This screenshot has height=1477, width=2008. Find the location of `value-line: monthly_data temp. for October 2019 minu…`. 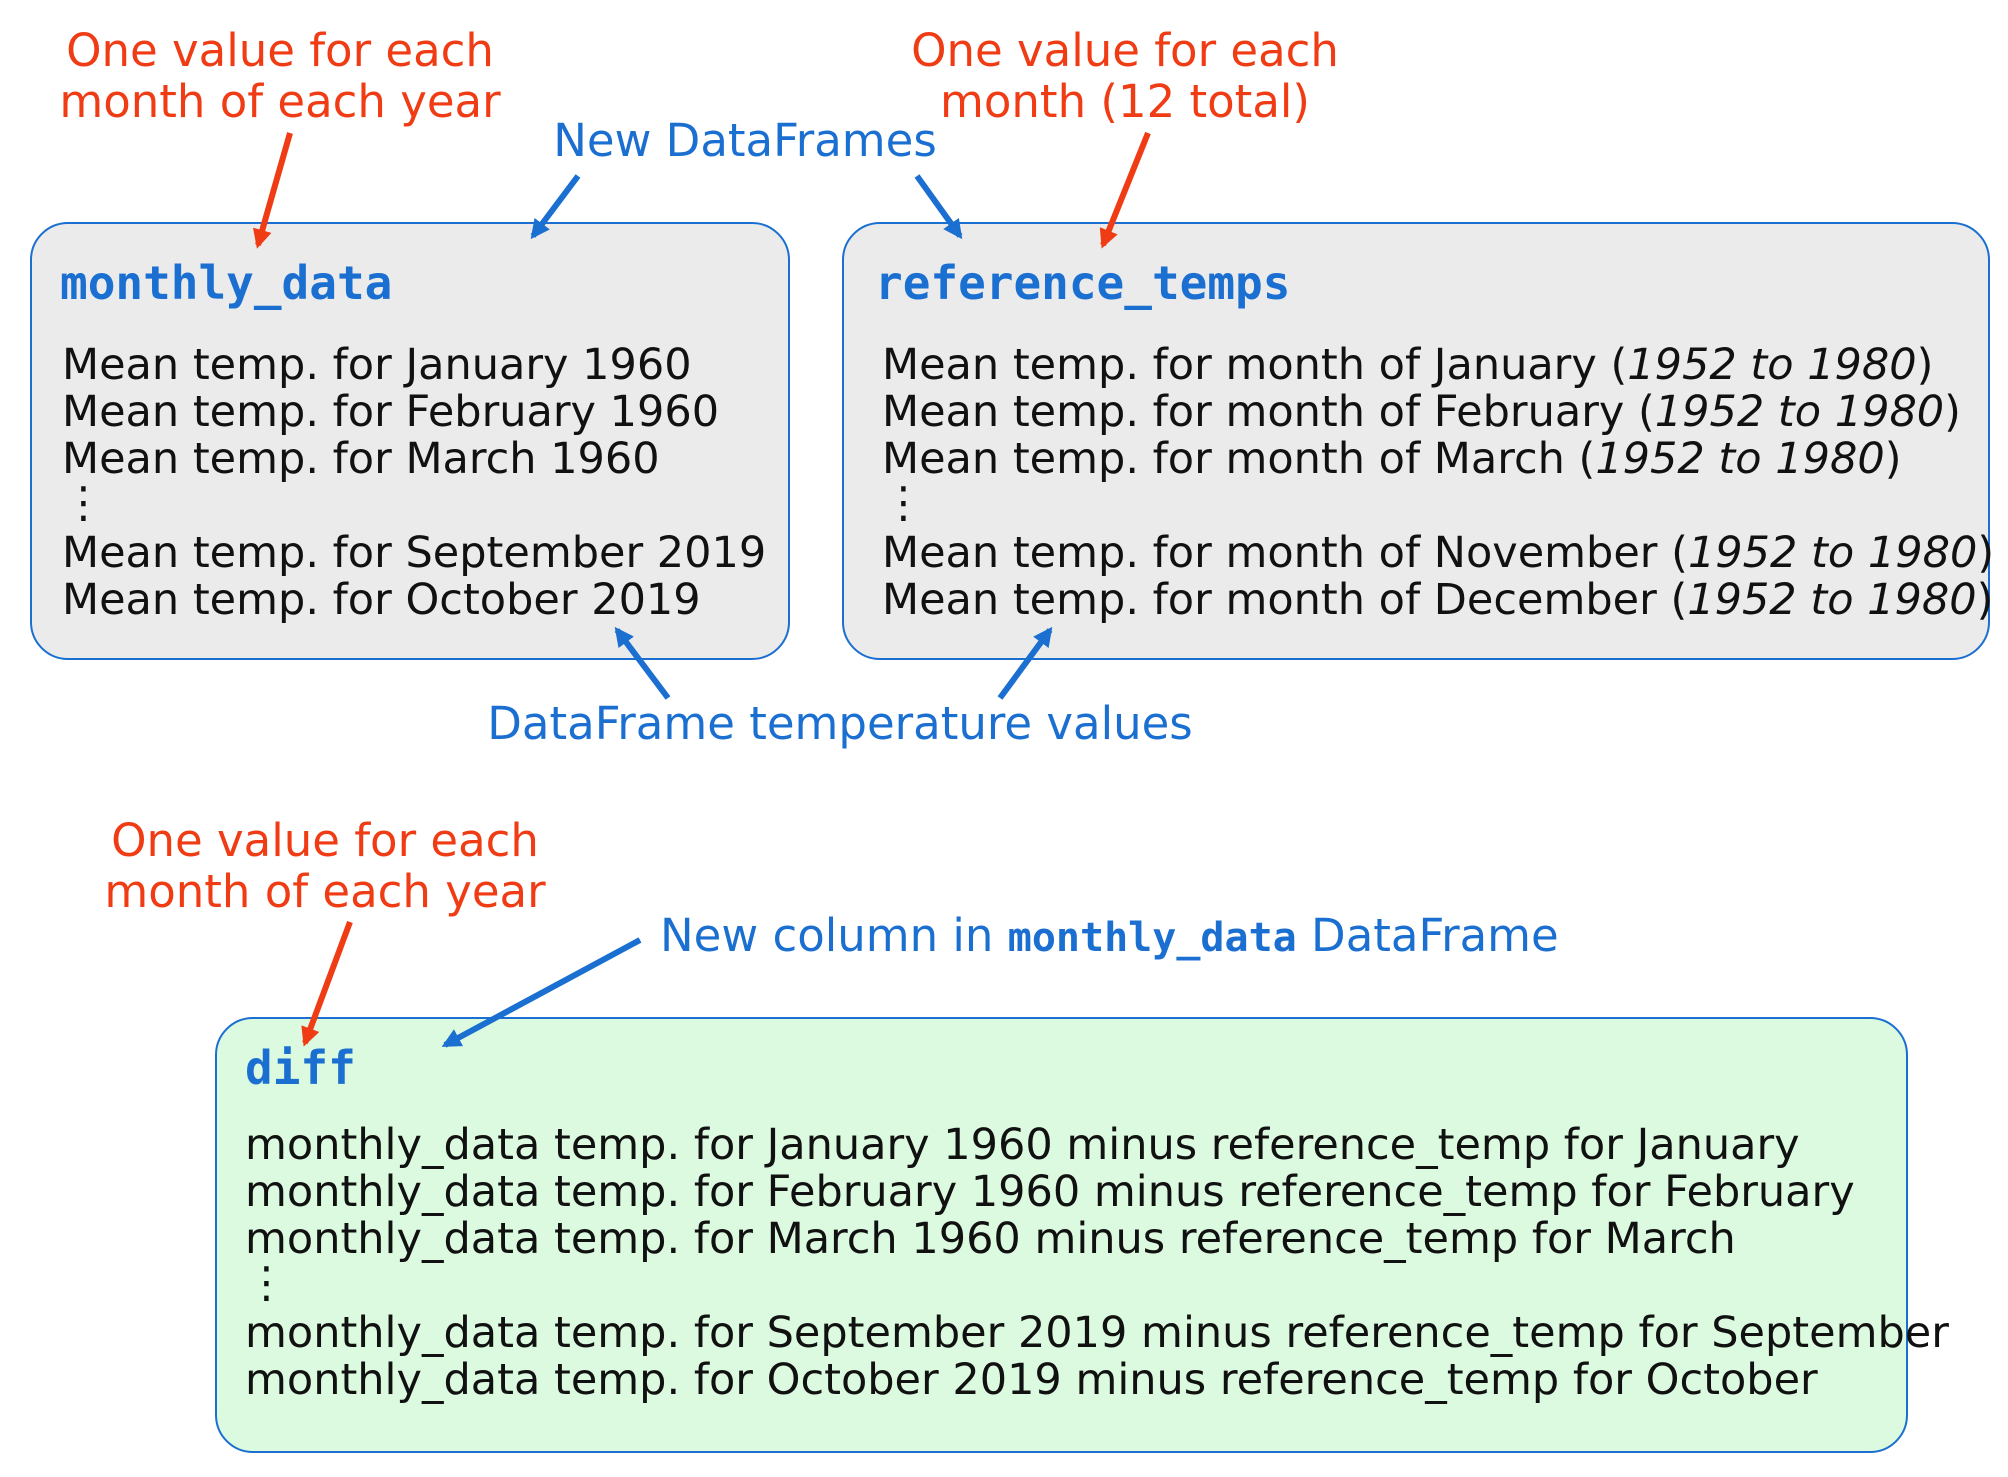

value-line: monthly_data temp. for October 2019 minu… is located at coordinates (1031, 1380).